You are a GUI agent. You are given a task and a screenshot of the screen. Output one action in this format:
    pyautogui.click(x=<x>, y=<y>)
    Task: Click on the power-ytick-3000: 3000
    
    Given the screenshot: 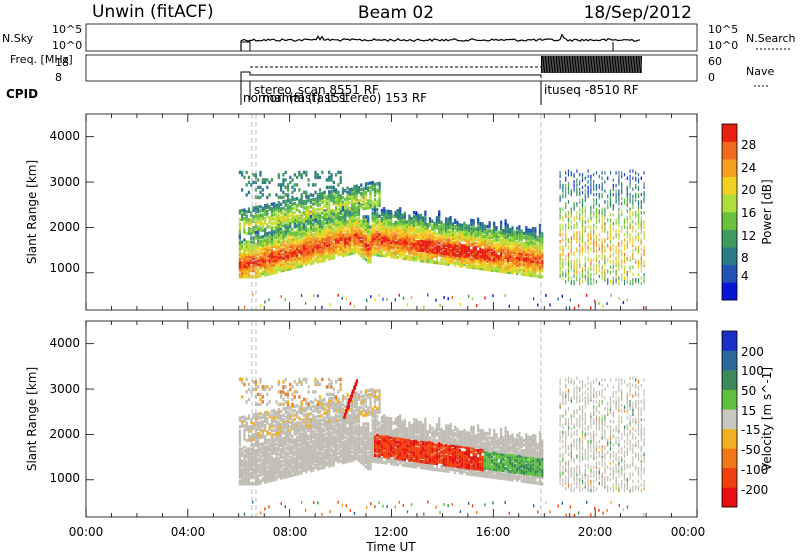 What is the action you would take?
    pyautogui.click(x=64, y=182)
    